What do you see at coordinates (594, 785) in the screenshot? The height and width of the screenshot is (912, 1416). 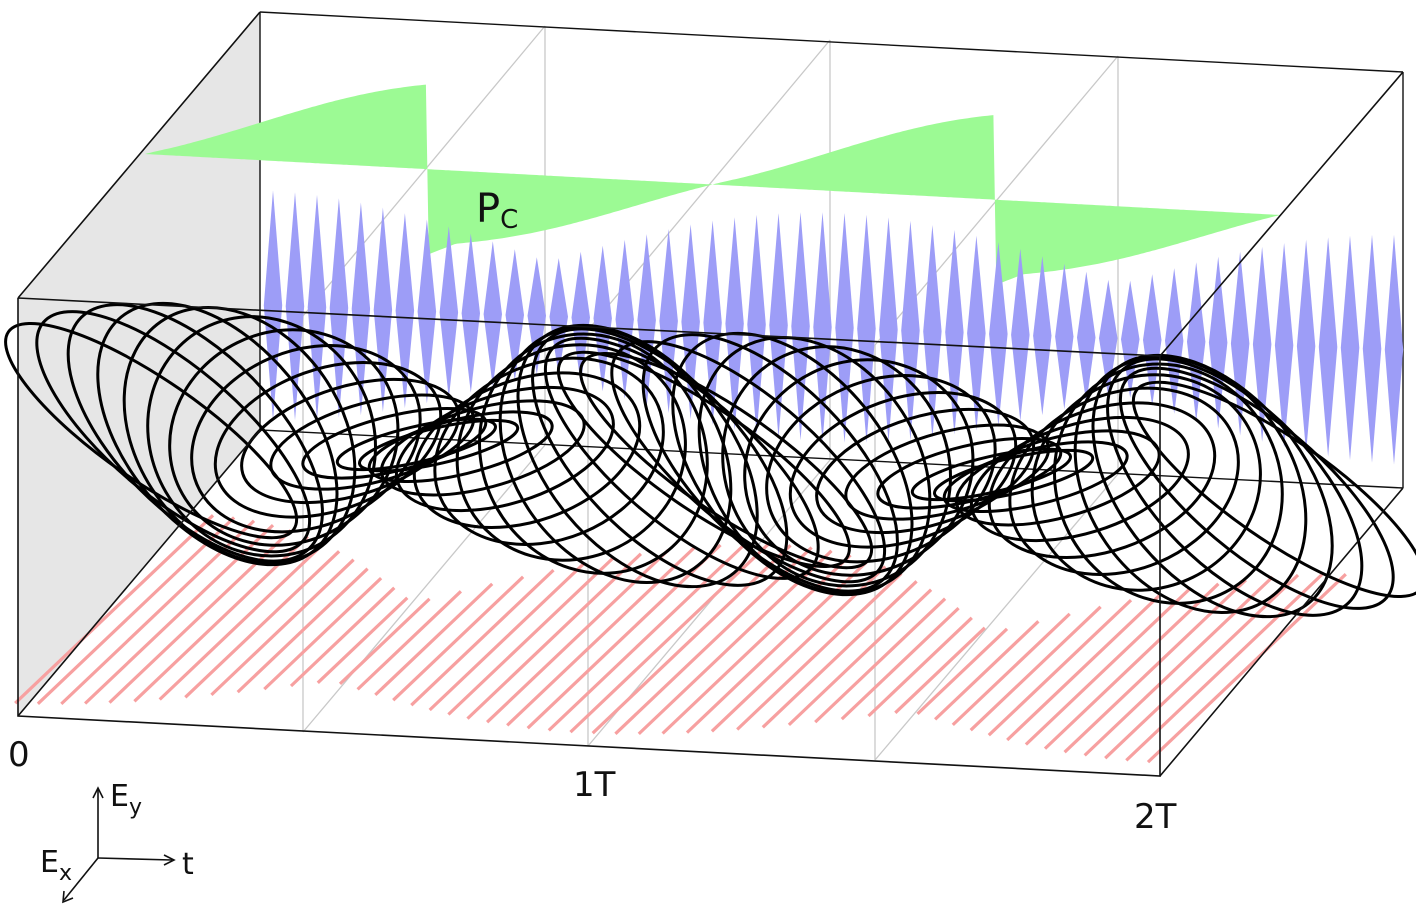 I see `tick-label-1t: 1T` at bounding box center [594, 785].